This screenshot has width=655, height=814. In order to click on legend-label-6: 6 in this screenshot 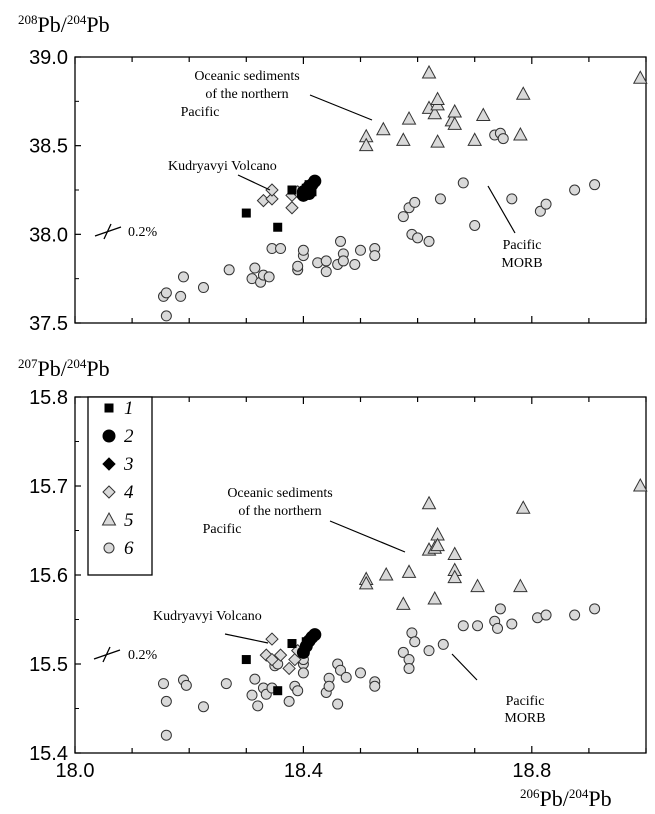, I will do `click(129, 548)`.